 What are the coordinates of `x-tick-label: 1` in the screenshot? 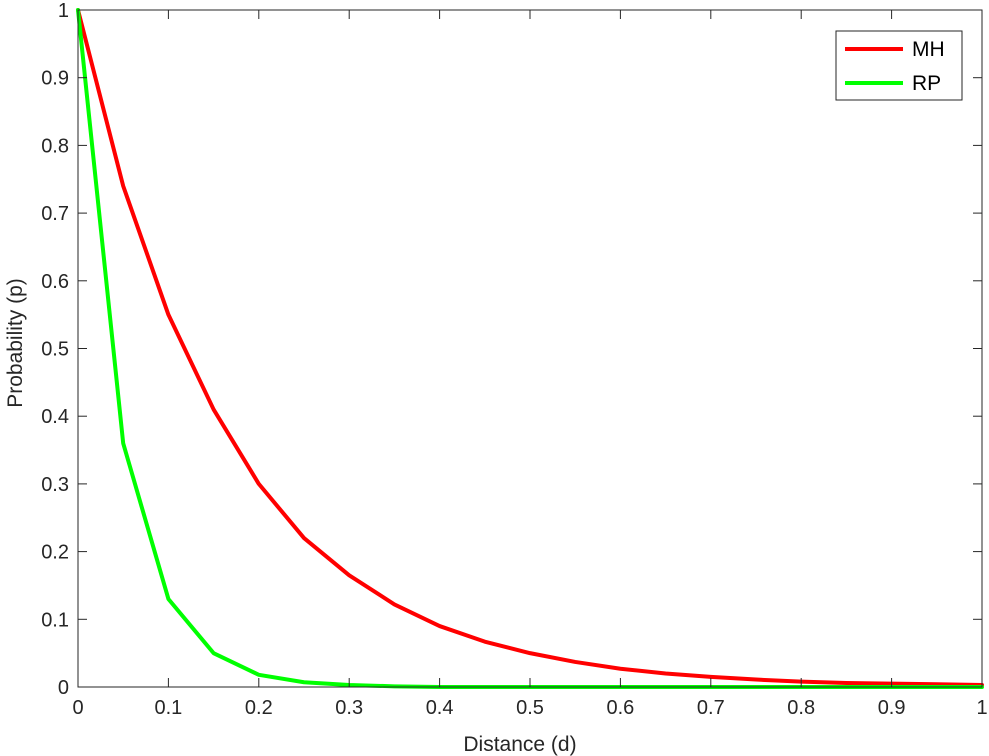 It's located at (981, 708).